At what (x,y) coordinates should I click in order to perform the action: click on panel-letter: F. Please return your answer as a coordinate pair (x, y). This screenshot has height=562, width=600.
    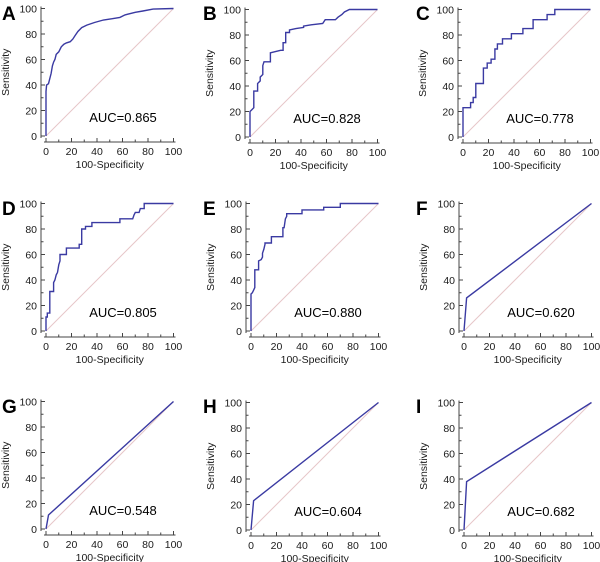
    Looking at the image, I should click on (422, 209).